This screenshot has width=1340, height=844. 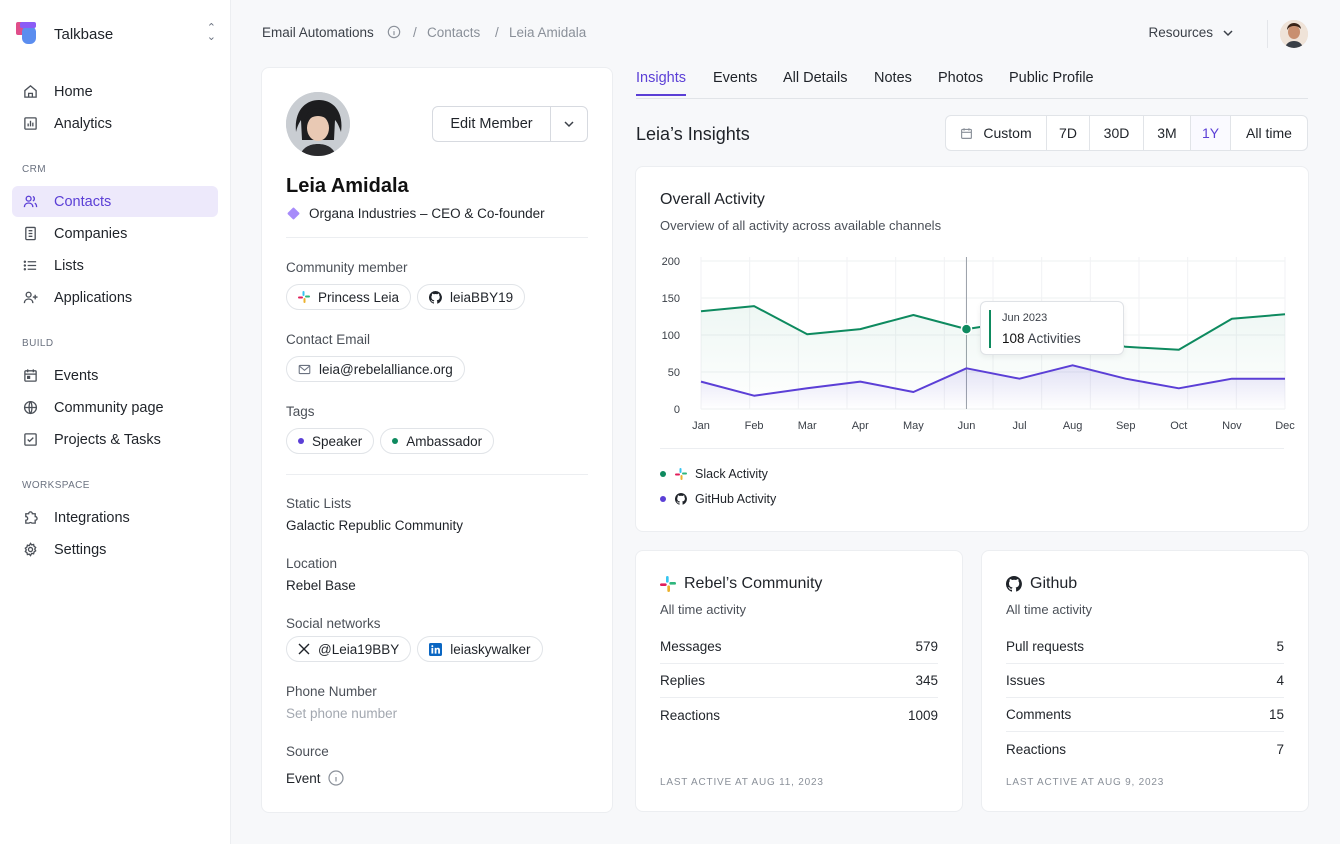 I want to click on tag-chip-speaker: Speaker, so click(x=330, y=441).